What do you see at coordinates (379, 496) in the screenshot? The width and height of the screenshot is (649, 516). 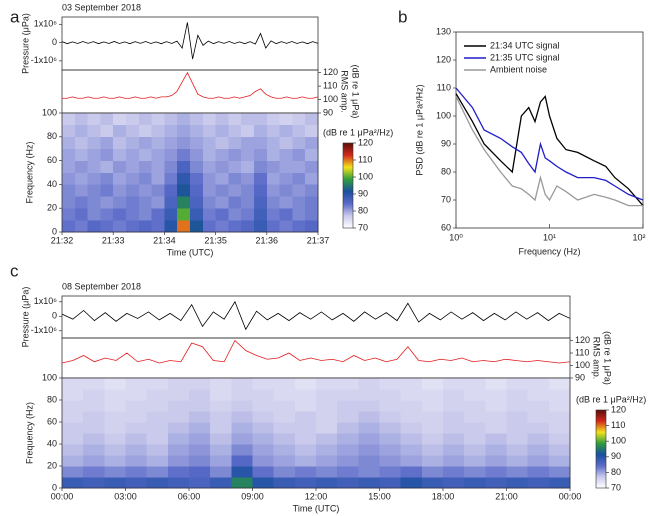 I see `x-tick-label: 15:00` at bounding box center [379, 496].